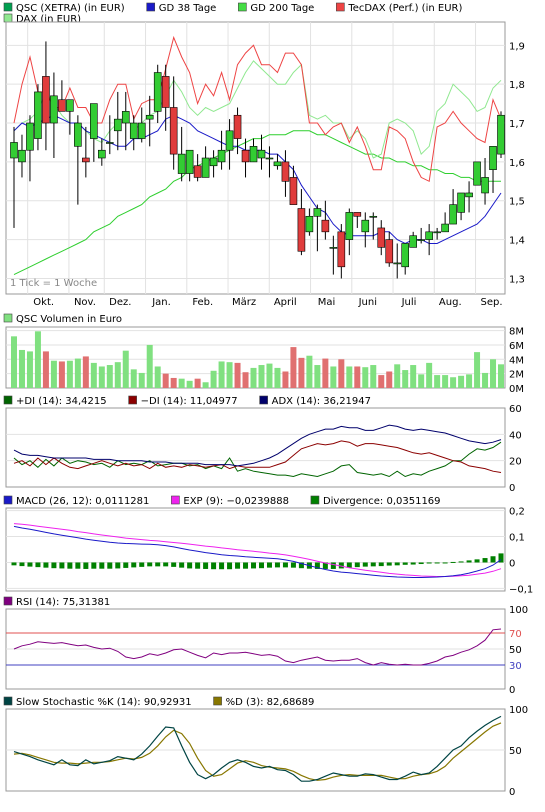  I want to click on legend-label: Slow Stochastic %K (14): 90,92931, so click(104, 702).